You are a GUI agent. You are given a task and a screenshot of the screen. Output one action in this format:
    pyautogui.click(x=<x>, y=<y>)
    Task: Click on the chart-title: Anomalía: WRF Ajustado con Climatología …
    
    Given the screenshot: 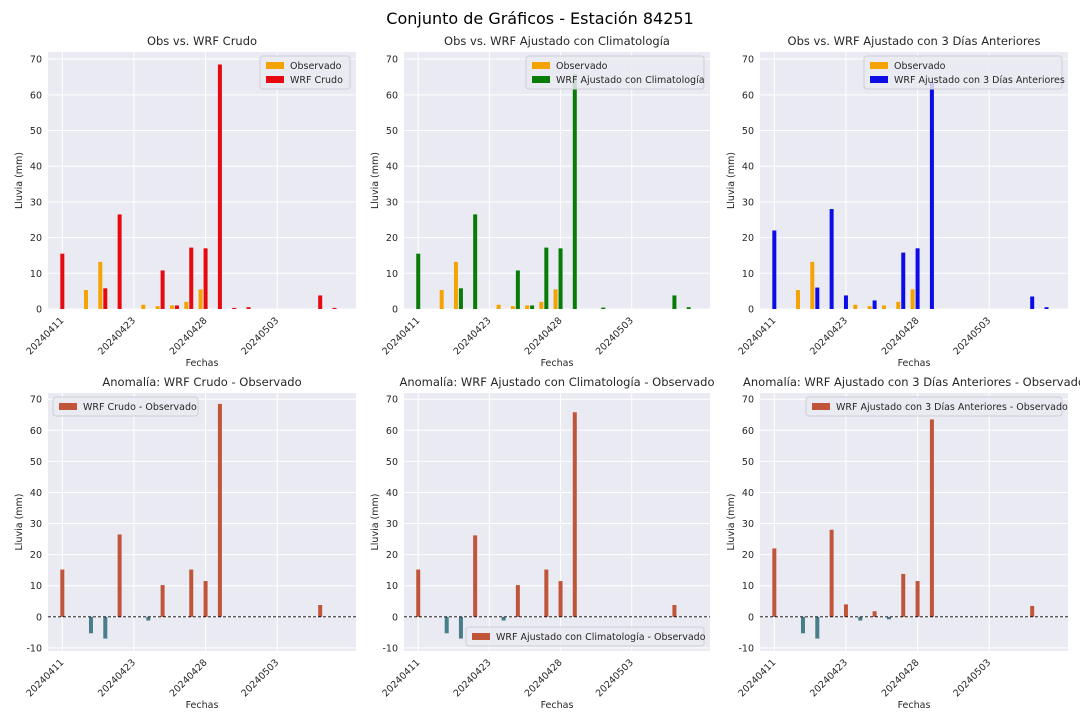 What is the action you would take?
    pyautogui.click(x=556, y=382)
    